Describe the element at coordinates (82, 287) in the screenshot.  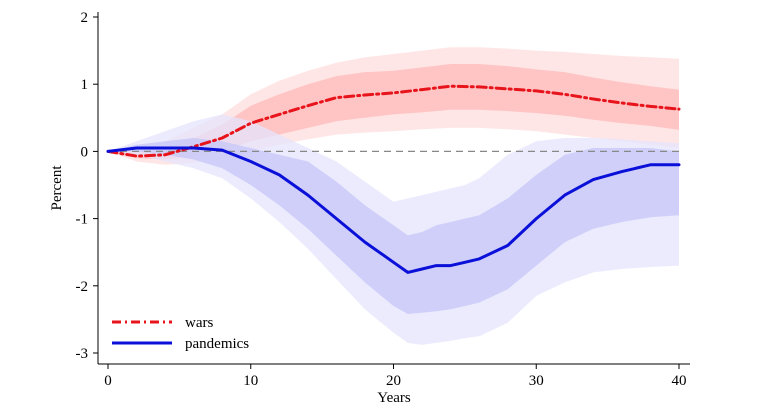
I see `y-tick-label: -2` at that location.